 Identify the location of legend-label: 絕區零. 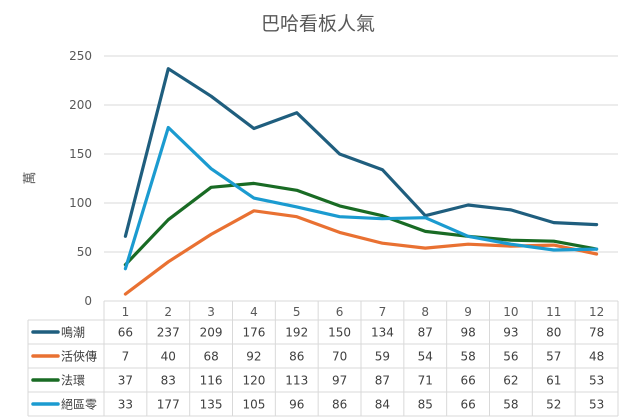
(79, 405).